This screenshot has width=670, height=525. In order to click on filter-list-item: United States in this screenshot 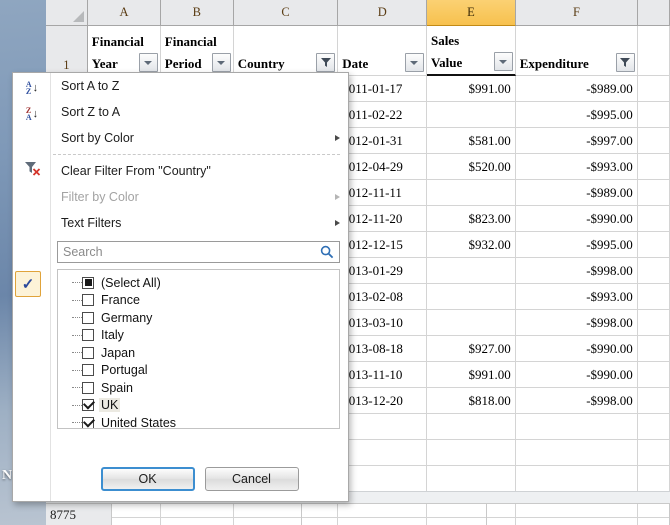, I will do `click(198, 421)`.